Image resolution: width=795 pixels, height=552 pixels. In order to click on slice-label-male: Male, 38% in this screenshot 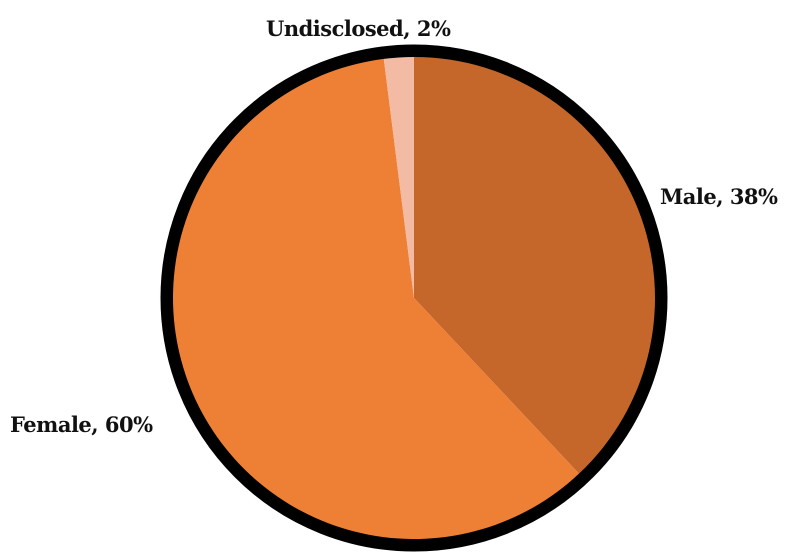, I will do `click(719, 196)`.